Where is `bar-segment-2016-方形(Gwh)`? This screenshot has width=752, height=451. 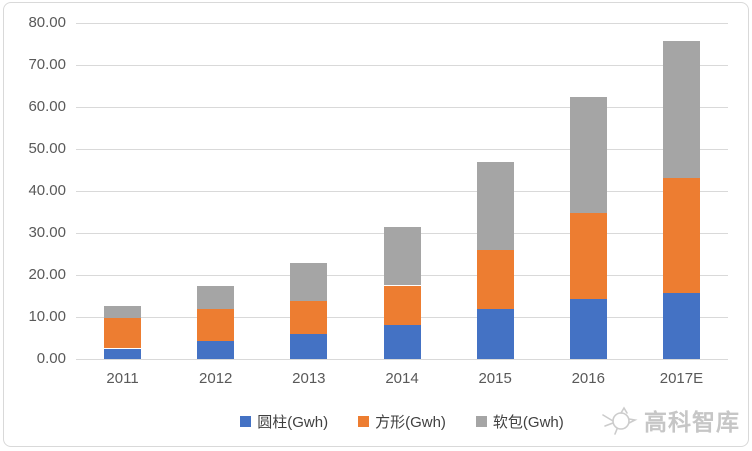
bar-segment-2016-方形(Gwh) is located at coordinates (588, 255).